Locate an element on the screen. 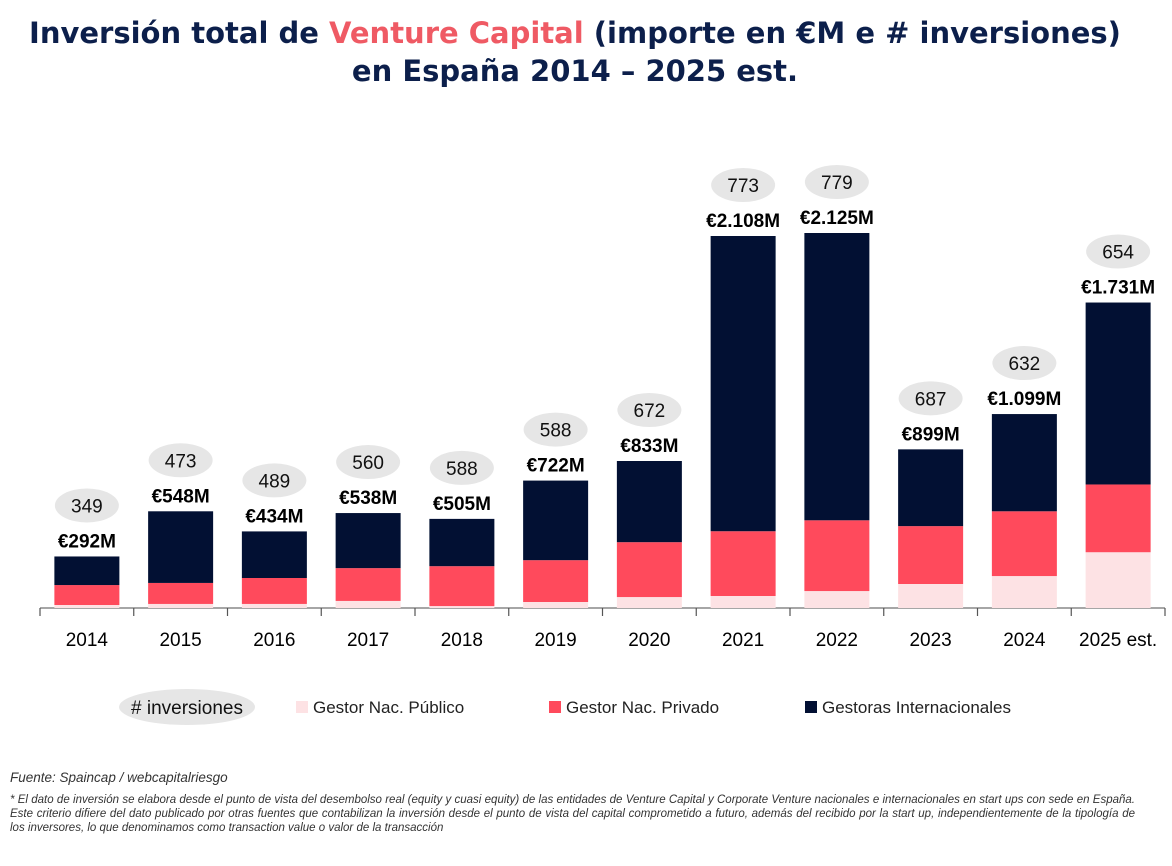 This screenshot has height=866, width=1172. title-part2: (importe en €M e # inversiones) is located at coordinates (852, 33).